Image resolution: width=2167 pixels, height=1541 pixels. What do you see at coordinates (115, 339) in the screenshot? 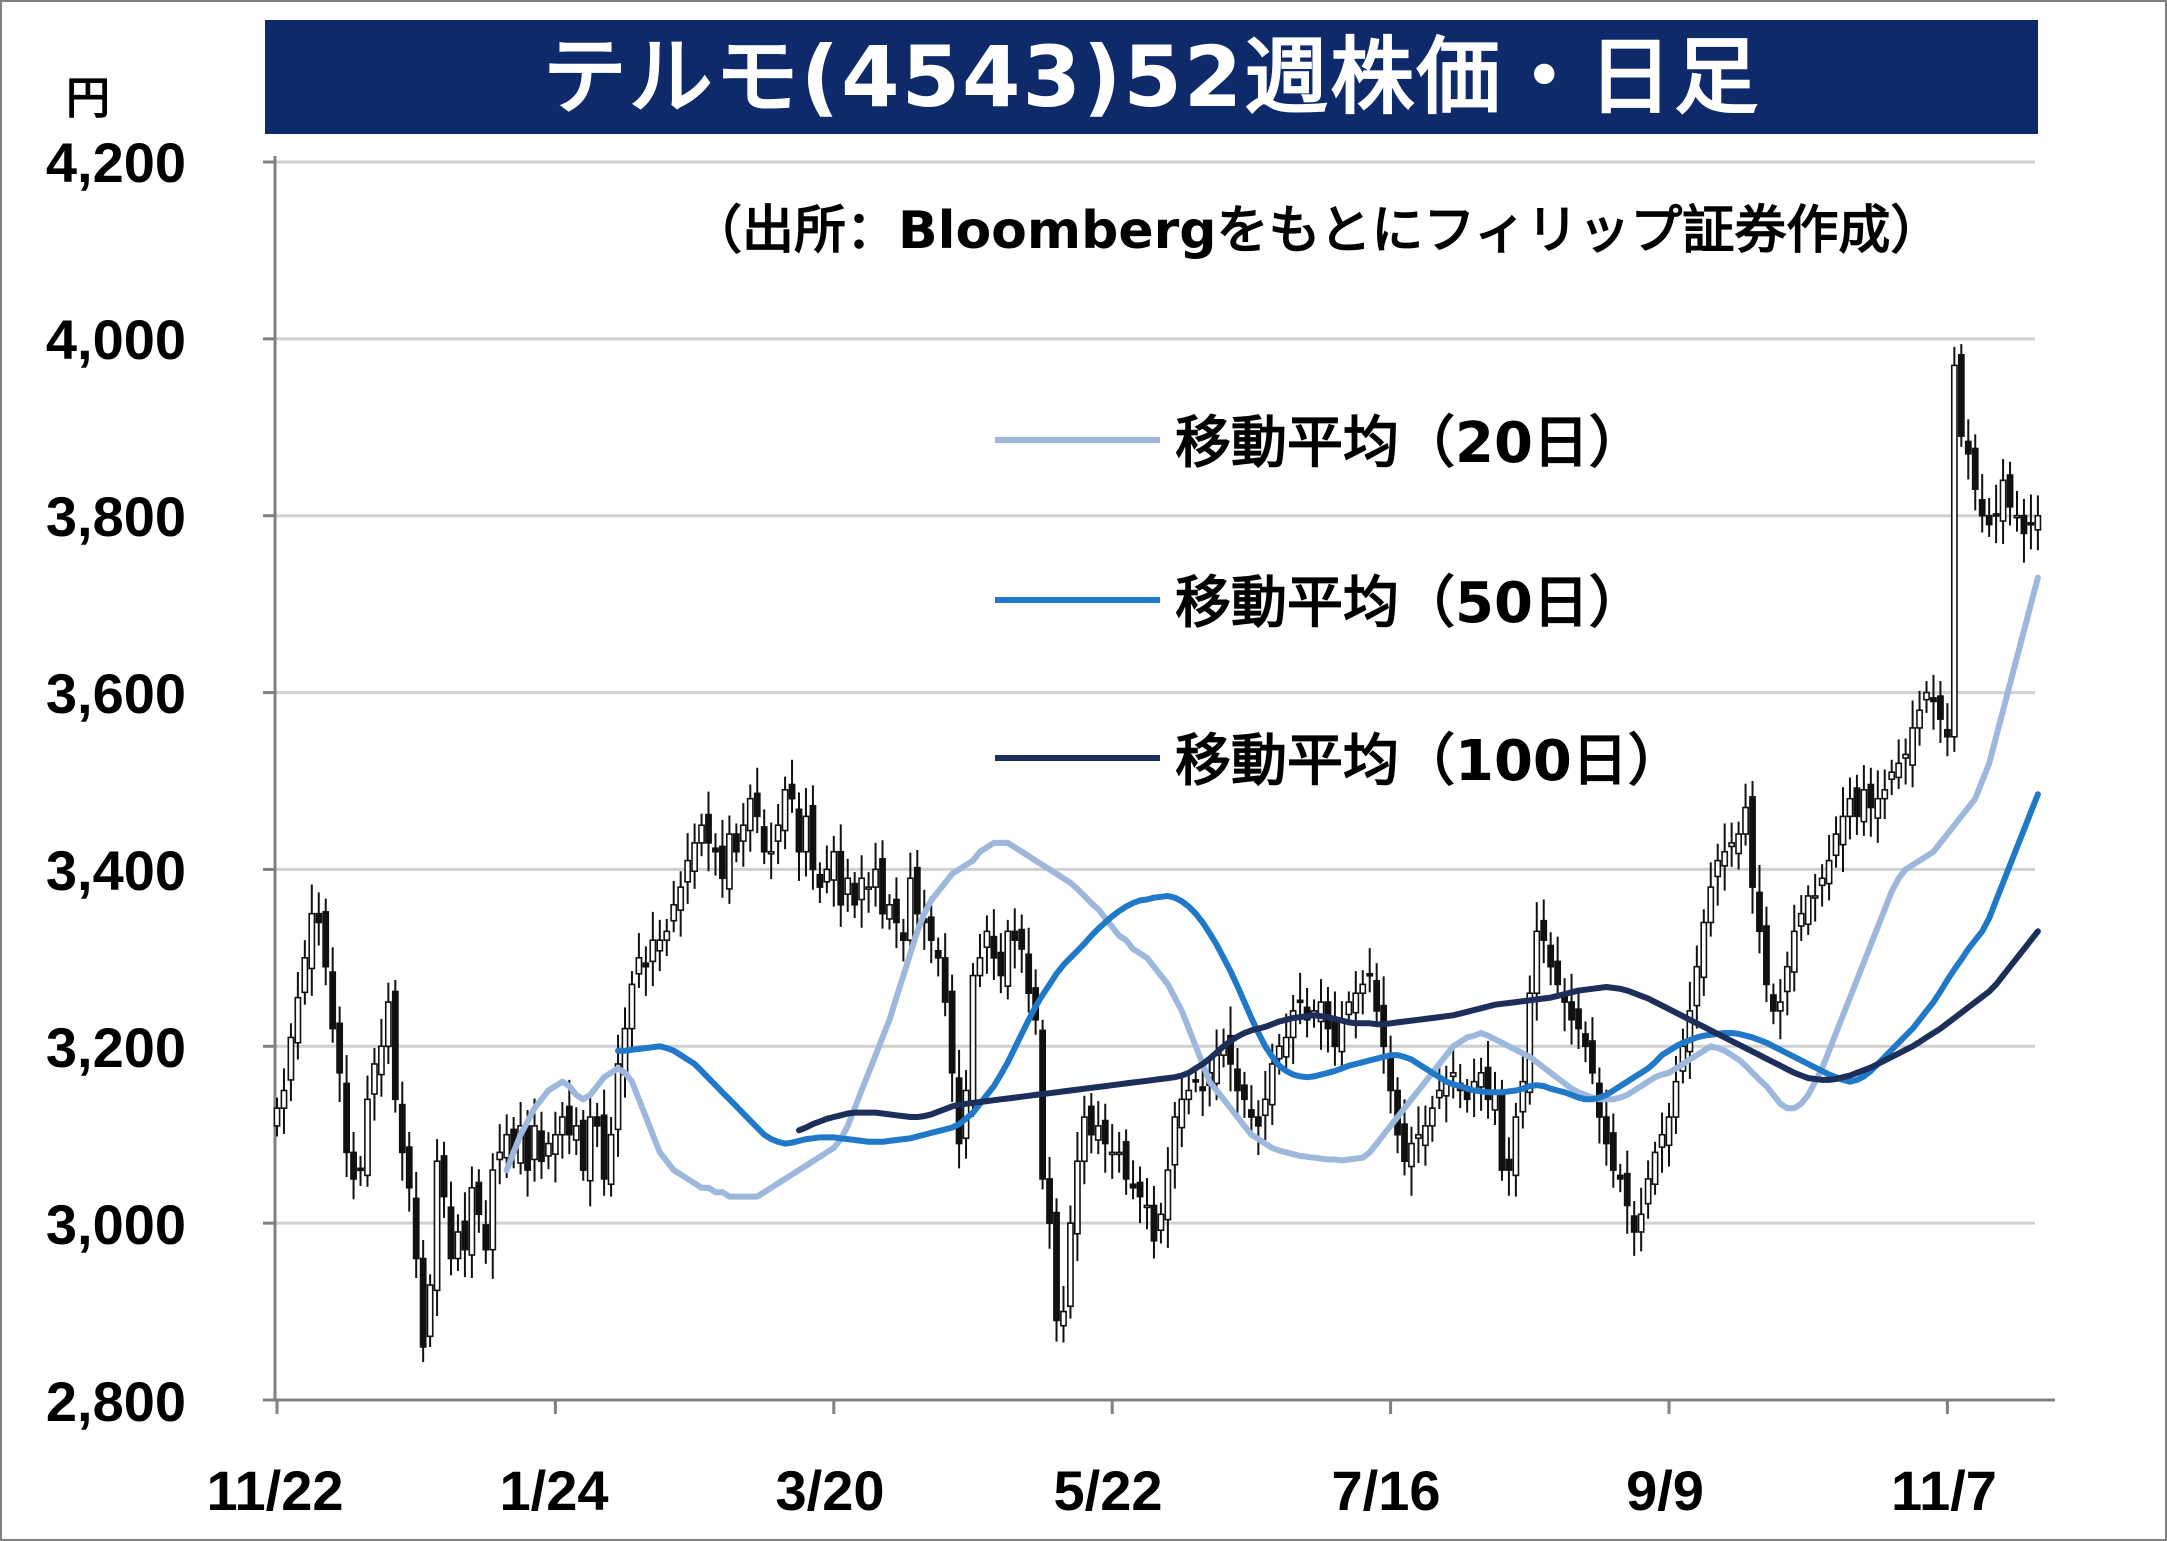
I see `y-tick-label: 4,000` at bounding box center [115, 339].